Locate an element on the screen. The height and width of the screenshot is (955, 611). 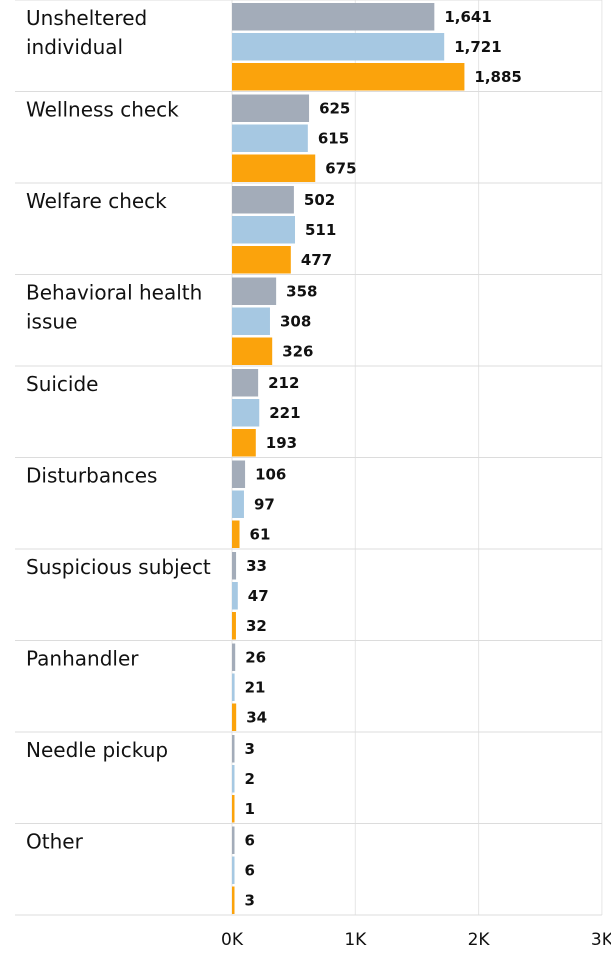
data-label: 212 is located at coordinates (283, 383).